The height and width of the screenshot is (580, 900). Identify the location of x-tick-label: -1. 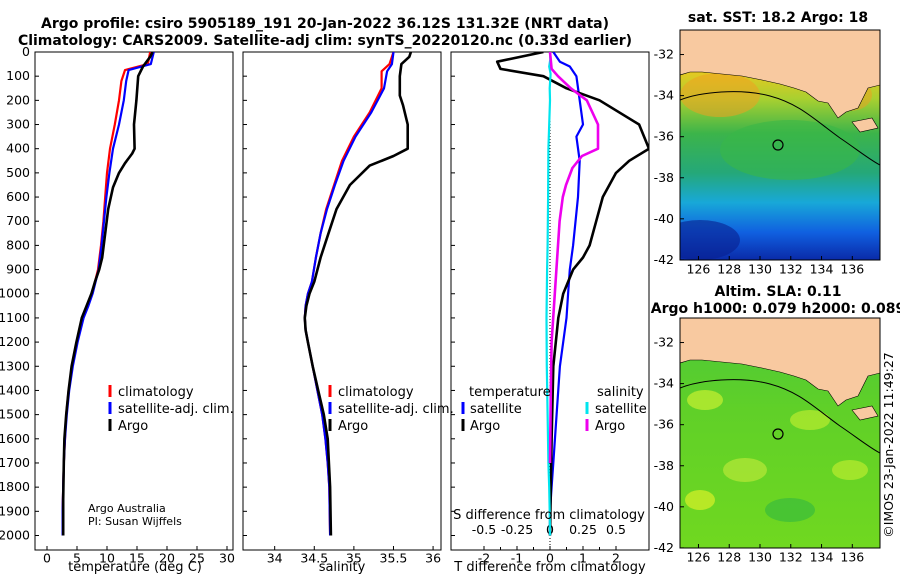
(517, 558).